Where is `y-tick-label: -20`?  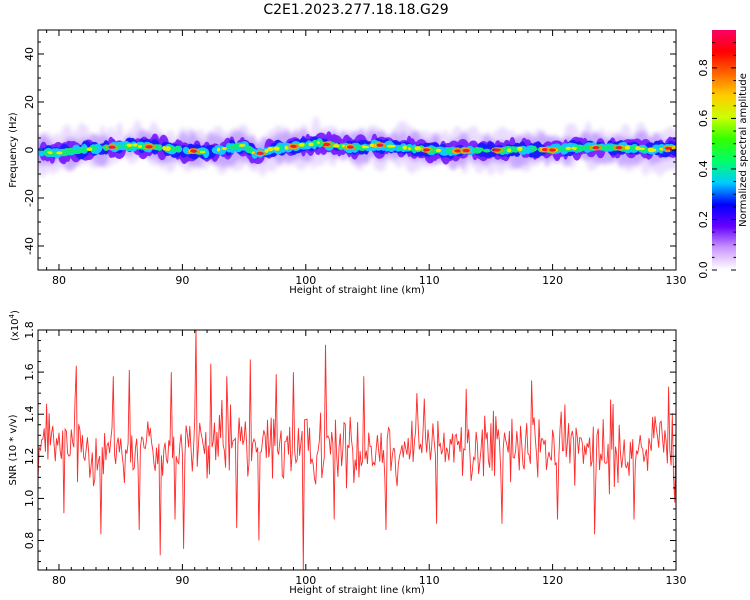 y-tick-label: -20 is located at coordinates (29, 198).